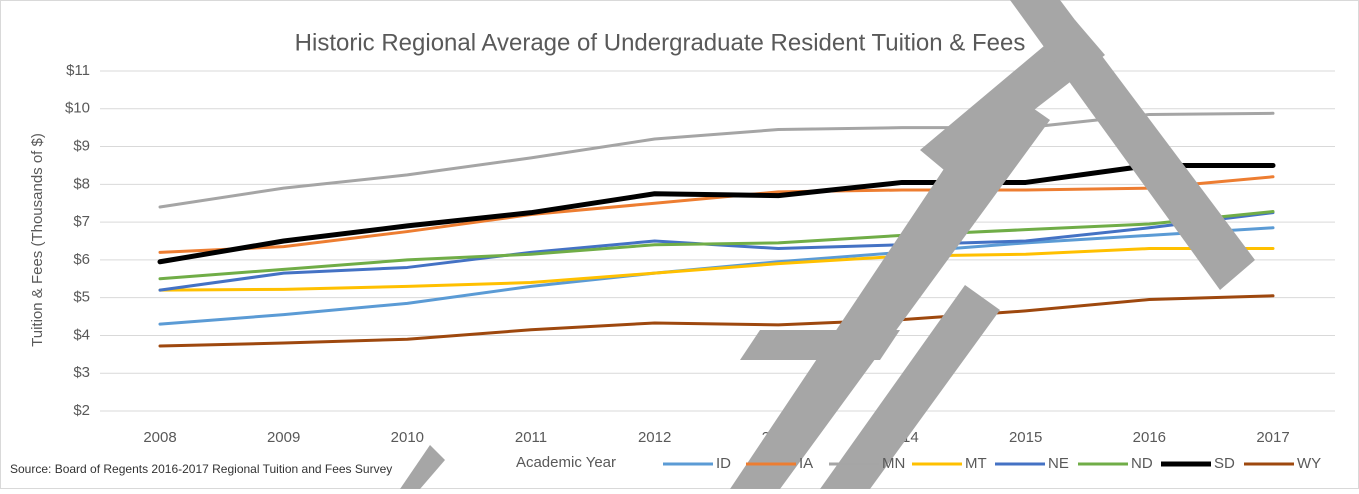  What do you see at coordinates (283, 437) in the screenshot?
I see `x-tick-label: 2009` at bounding box center [283, 437].